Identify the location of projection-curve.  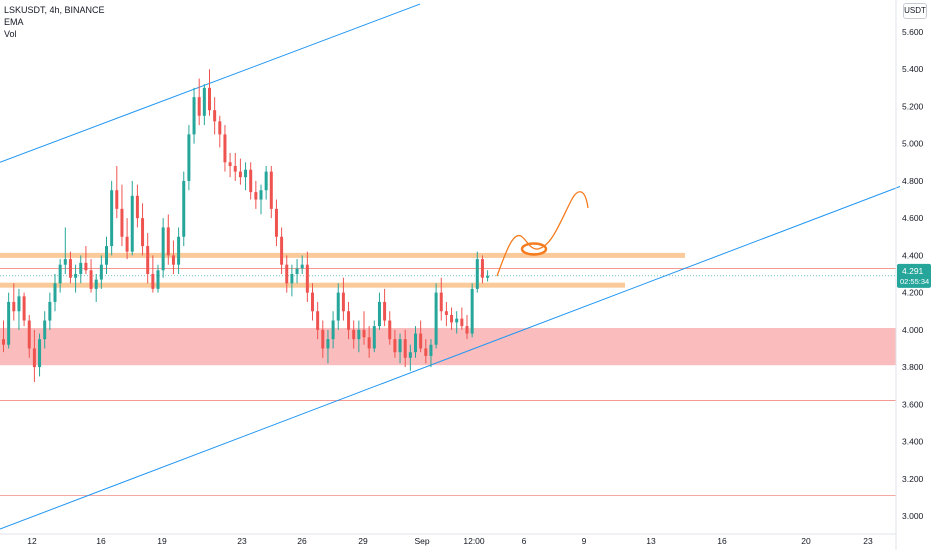
(542, 234).